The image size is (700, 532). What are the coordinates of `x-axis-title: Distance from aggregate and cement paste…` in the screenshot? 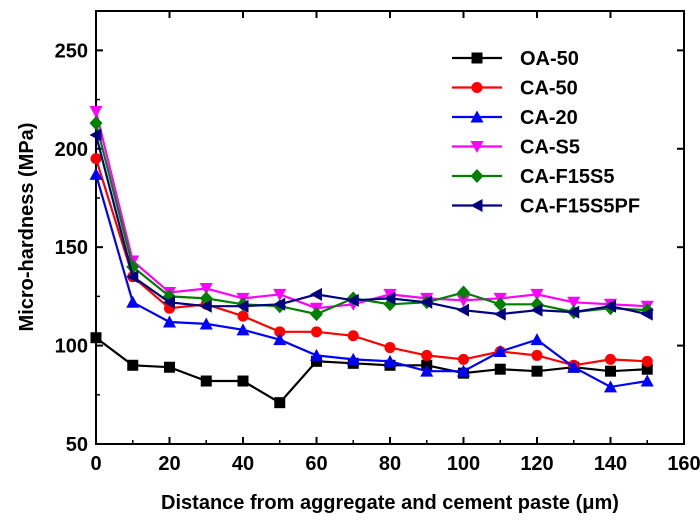 It's located at (390, 503).